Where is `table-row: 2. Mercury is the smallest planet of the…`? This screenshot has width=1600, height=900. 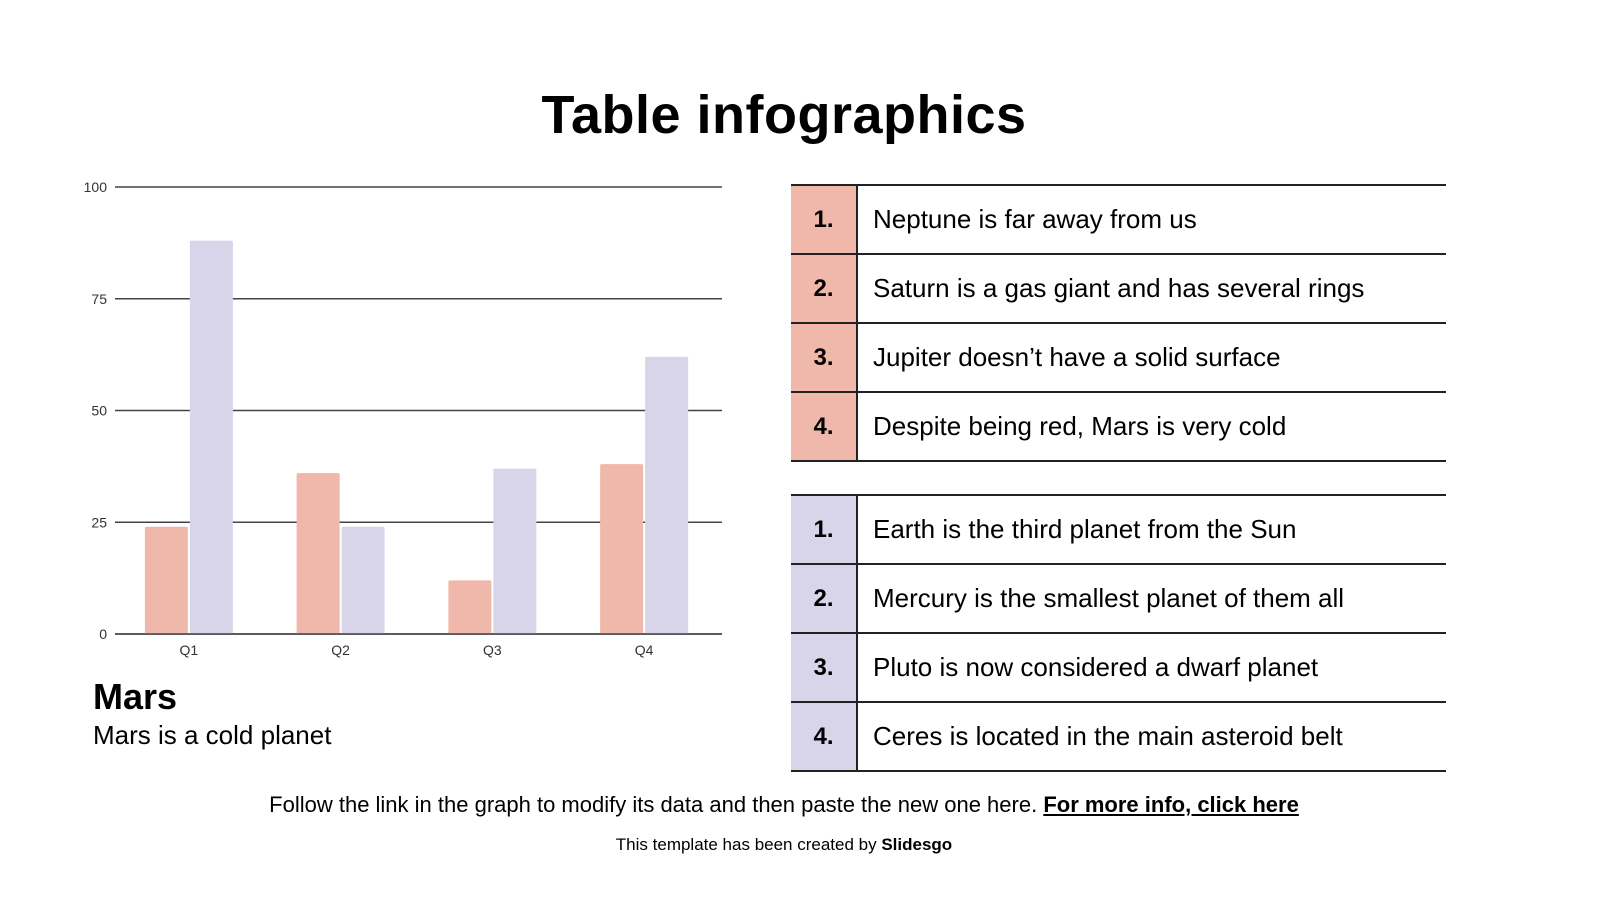
table-row: 2. Mercury is the smallest planet of the… is located at coordinates (1118, 599).